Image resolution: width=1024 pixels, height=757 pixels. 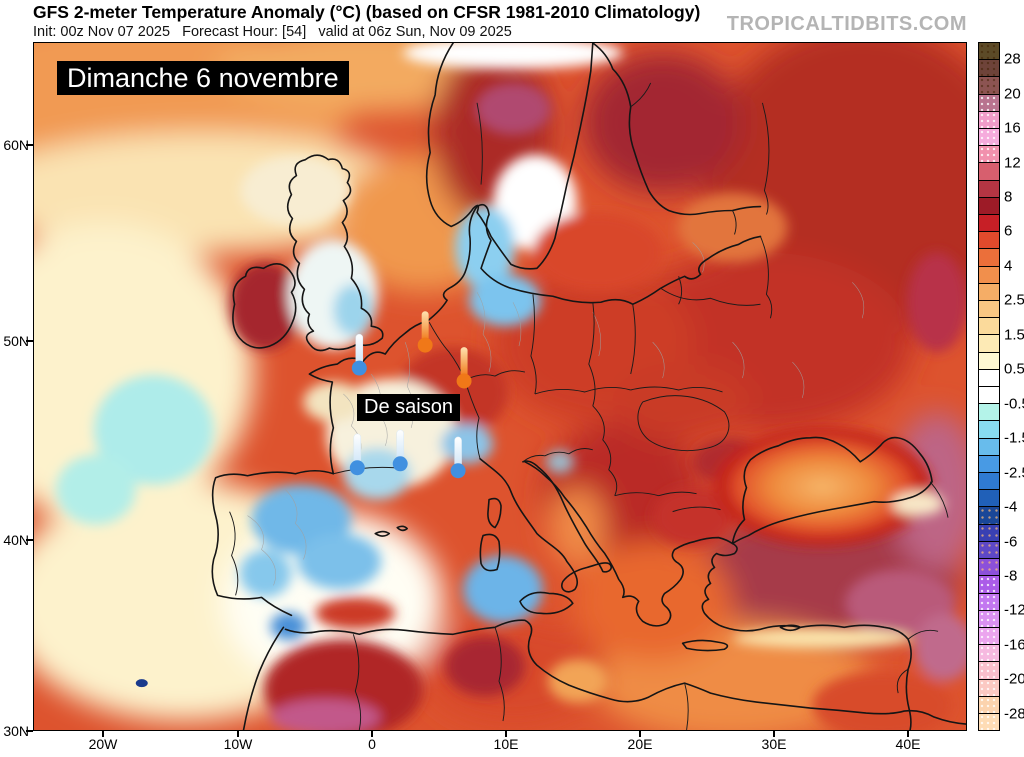 I want to click on lat-label-30N: 30N, so click(x=16, y=731).